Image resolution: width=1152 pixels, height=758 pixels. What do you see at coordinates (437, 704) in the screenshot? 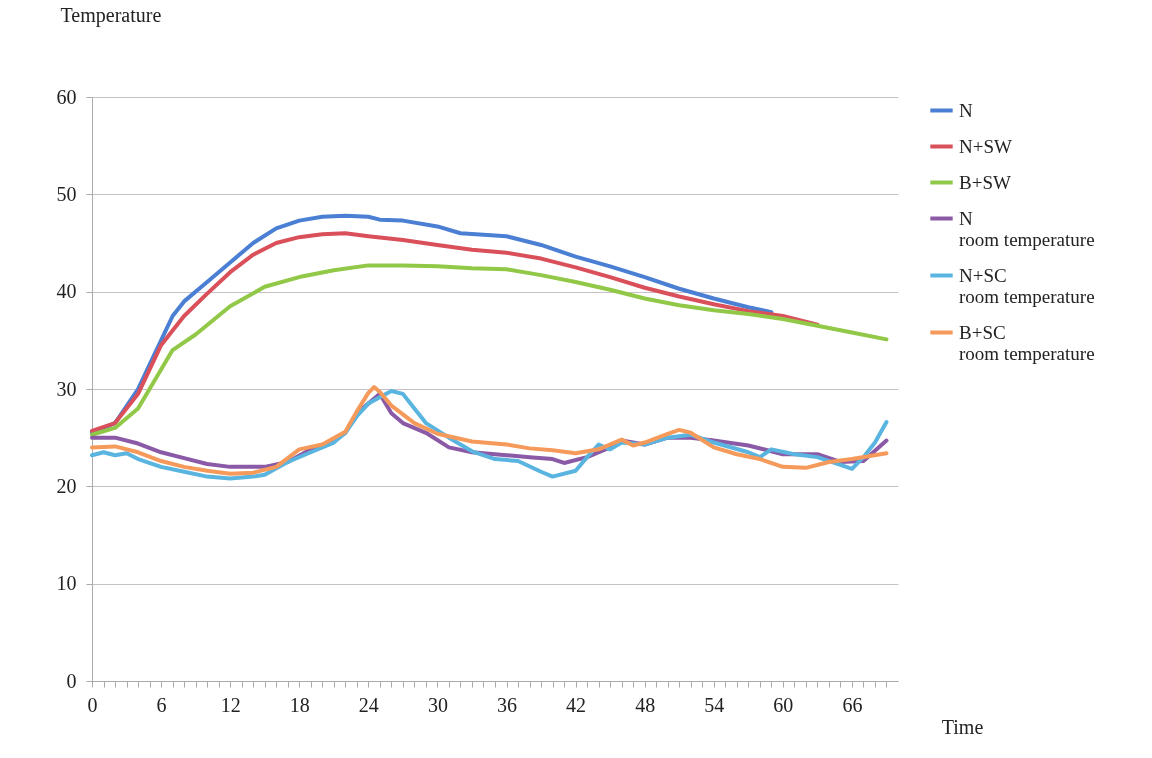
I see `x-tick-label: 30` at bounding box center [437, 704].